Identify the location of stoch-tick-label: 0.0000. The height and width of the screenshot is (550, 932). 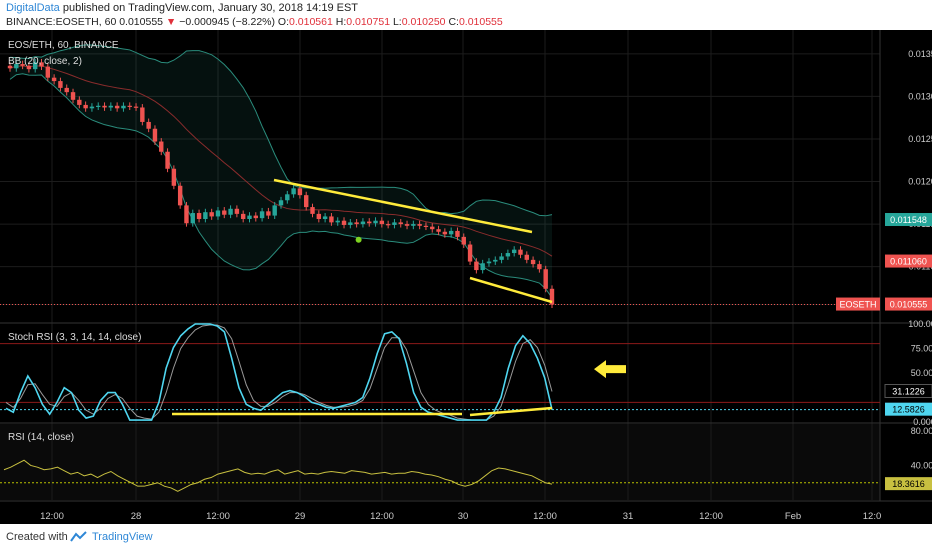
(922, 422).